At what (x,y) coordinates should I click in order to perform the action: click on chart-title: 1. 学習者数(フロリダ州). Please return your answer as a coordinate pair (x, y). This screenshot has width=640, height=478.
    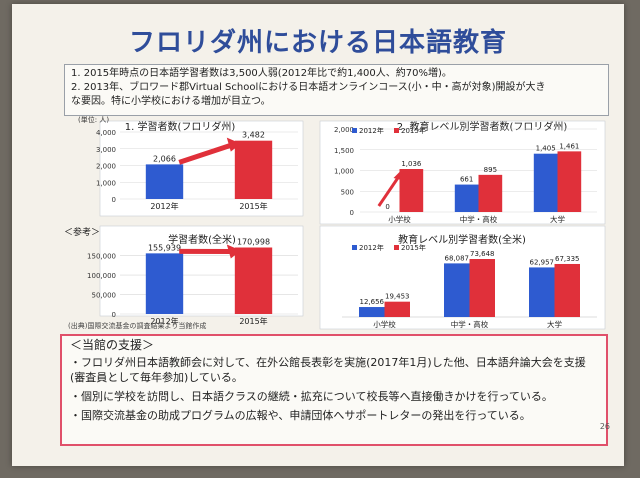
    Looking at the image, I should click on (180, 126).